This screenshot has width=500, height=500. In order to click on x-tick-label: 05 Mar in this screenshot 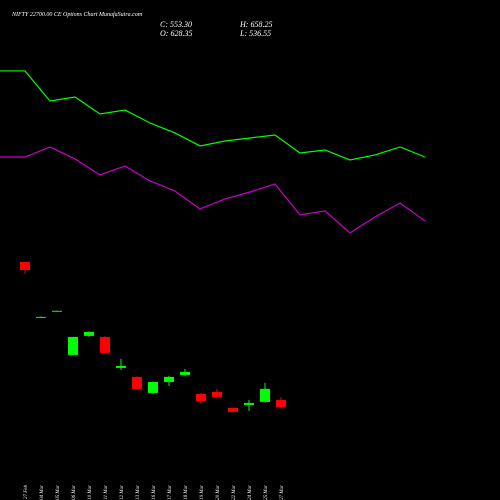, I will do `click(58, 492)`.